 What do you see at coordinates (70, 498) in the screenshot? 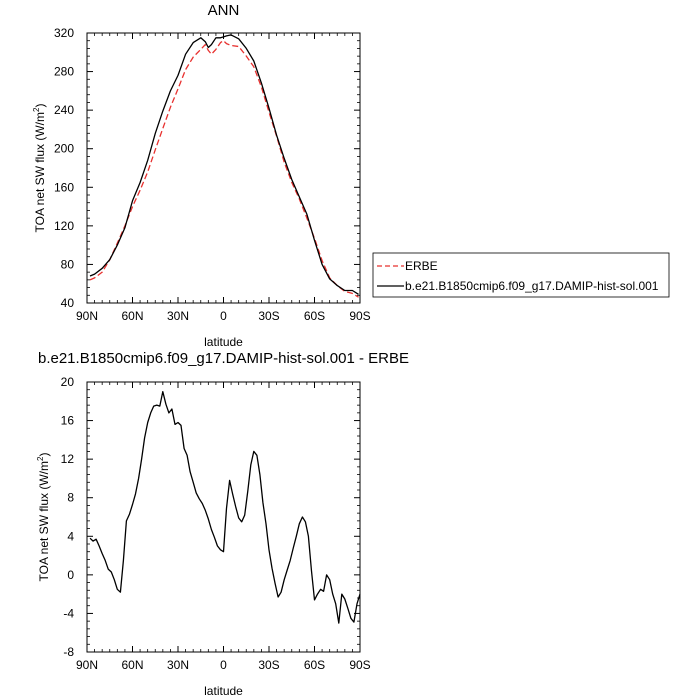
I see `y-tick-label: 8` at bounding box center [70, 498].